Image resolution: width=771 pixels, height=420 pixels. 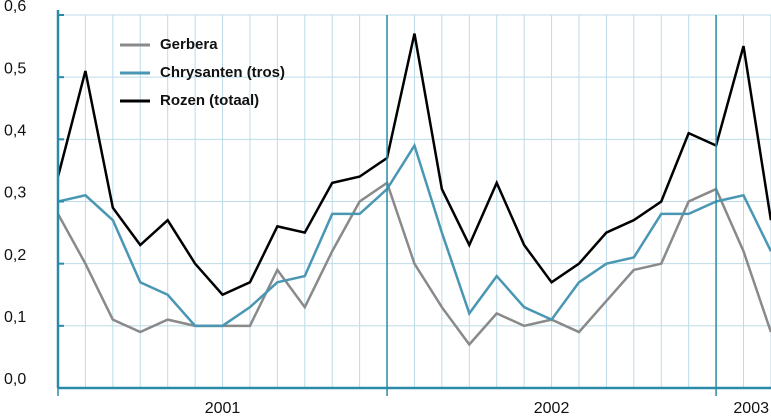 What do you see at coordinates (15, 255) in the screenshot?
I see `y-tick-label: 0,2` at bounding box center [15, 255].